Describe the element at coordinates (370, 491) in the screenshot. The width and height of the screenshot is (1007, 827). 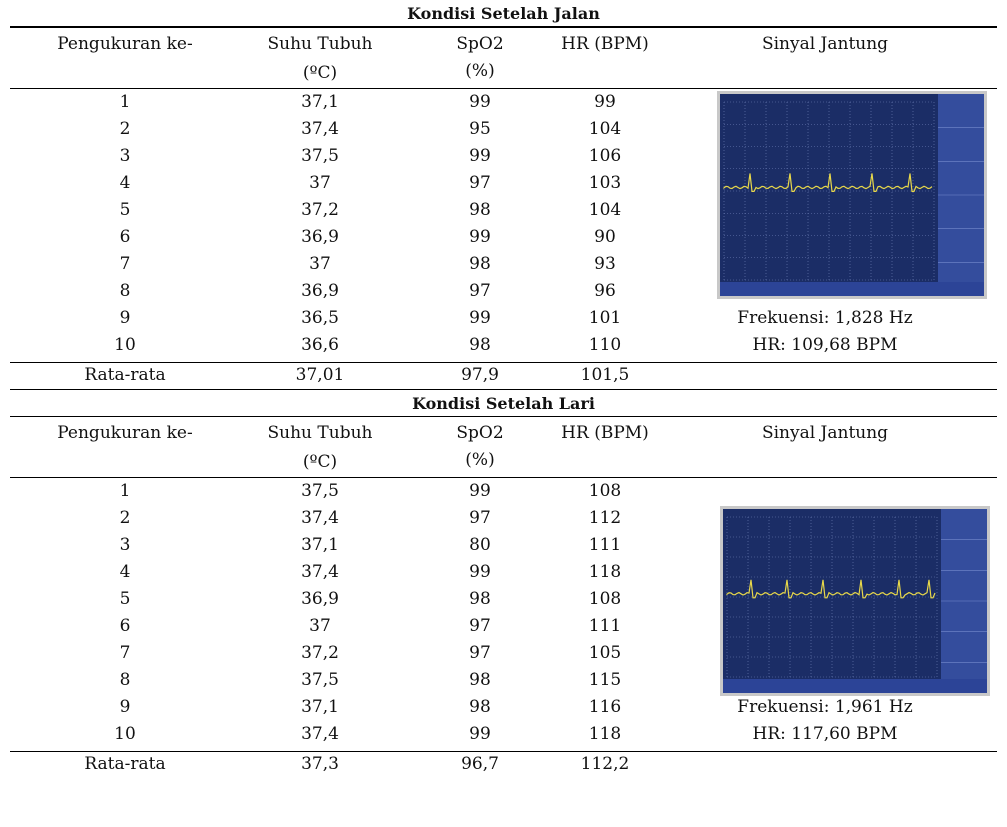
I see `table-row: 1 37,5 99 108` at that location.